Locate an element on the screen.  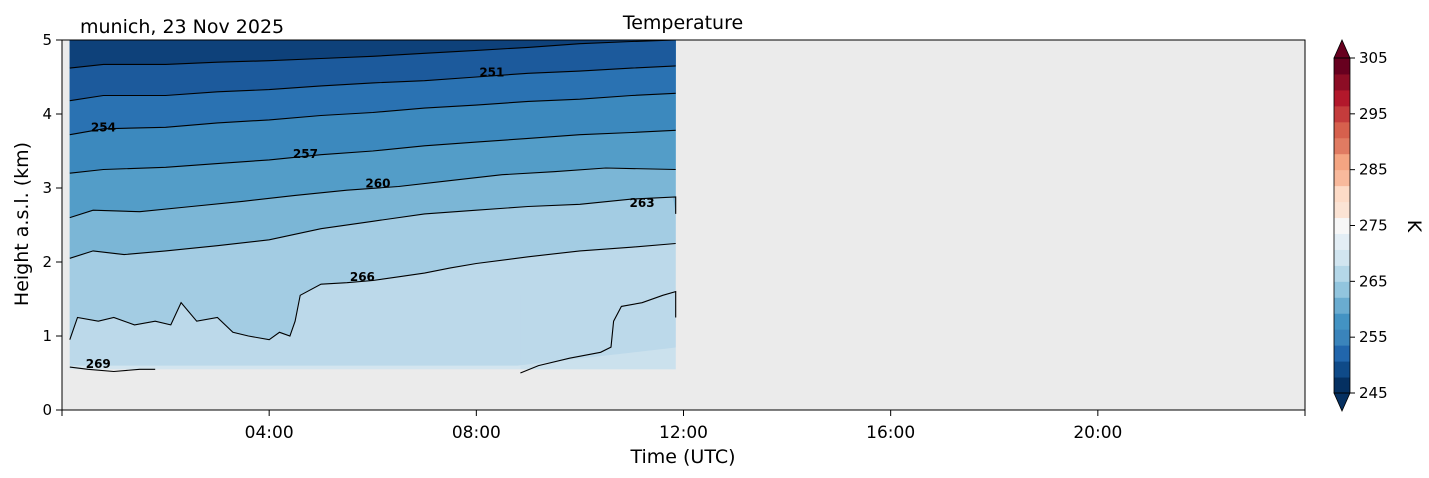
y-tick-label: 3 is located at coordinates (47, 188).